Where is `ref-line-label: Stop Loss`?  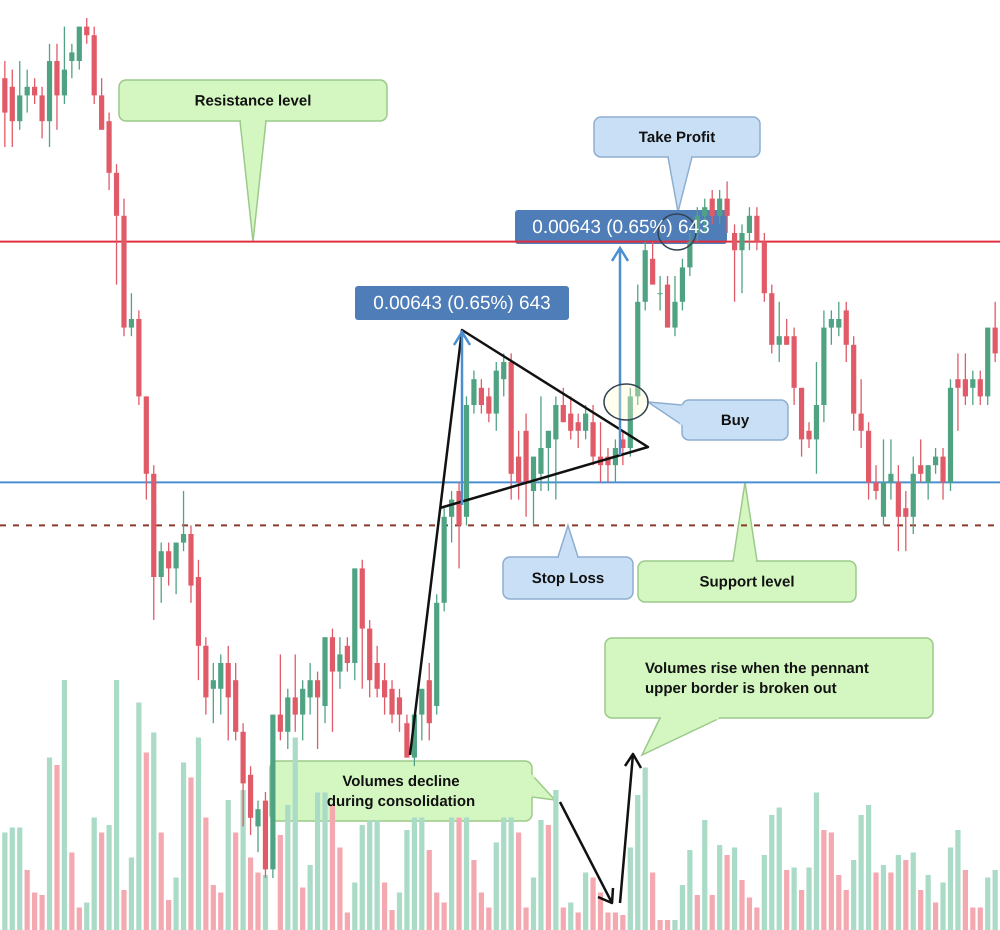
ref-line-label: Stop Loss is located at coordinates (568, 578).